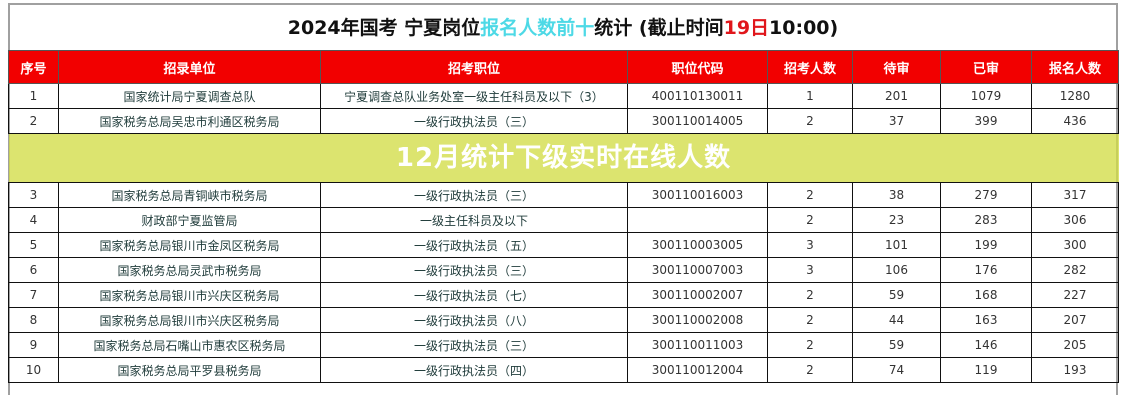 This screenshot has height=400, width=1126. What do you see at coordinates (896, 220) in the screenshot?
I see `cell-pending: 23` at bounding box center [896, 220].